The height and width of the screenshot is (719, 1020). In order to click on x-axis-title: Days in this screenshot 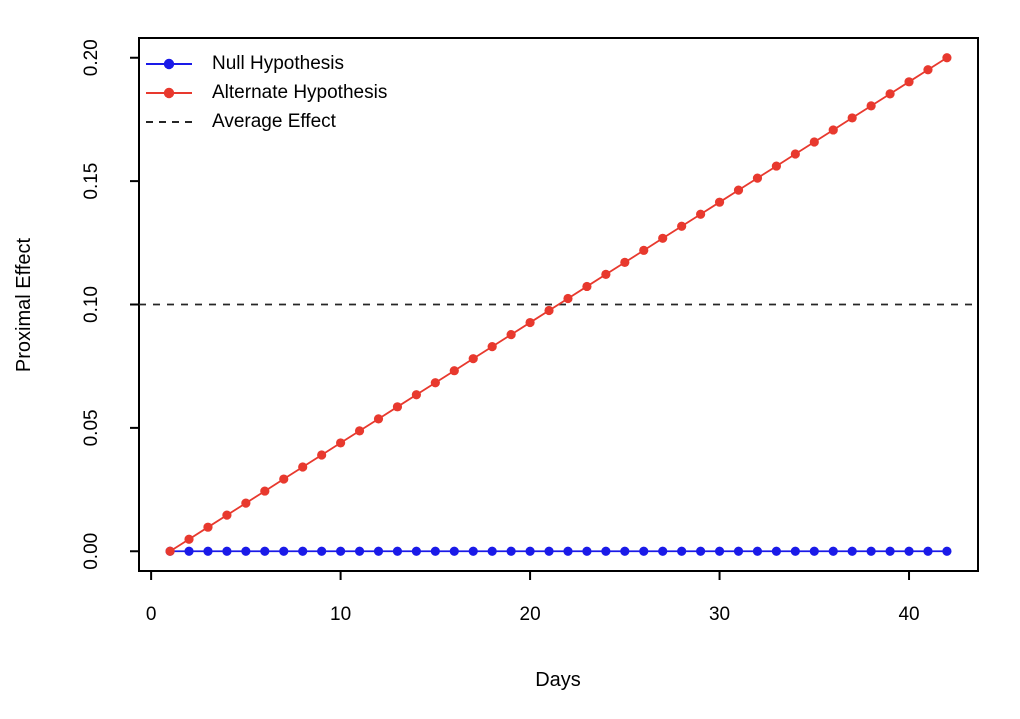, I will do `click(558, 680)`.